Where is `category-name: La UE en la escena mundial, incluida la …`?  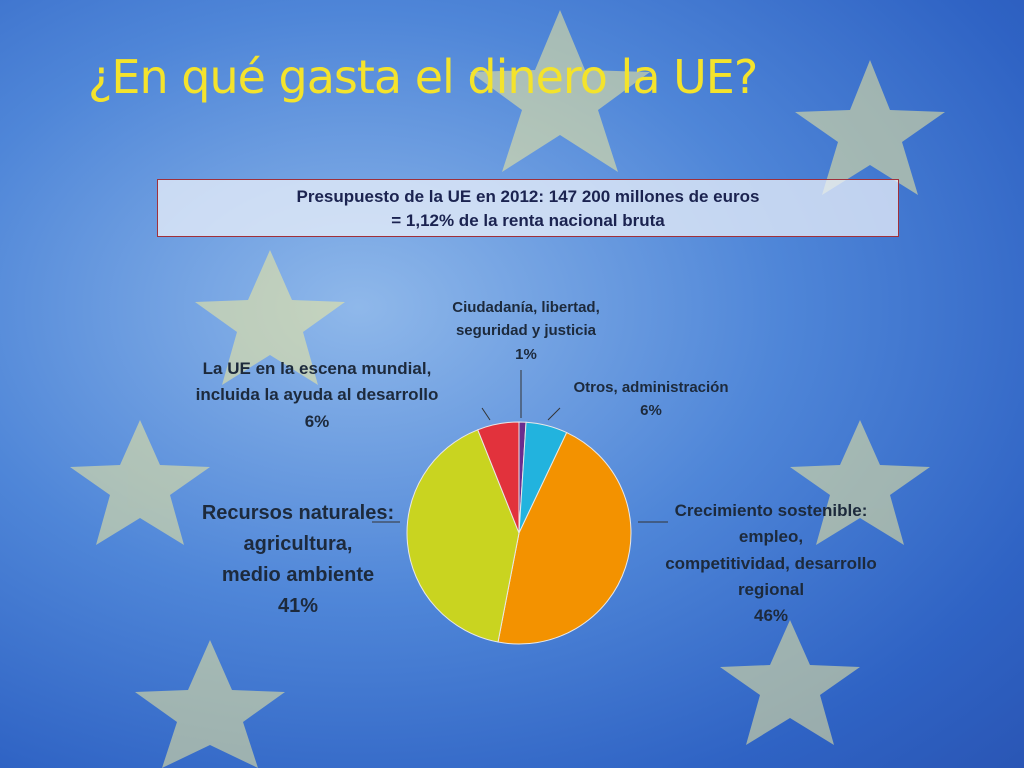
category-name: La UE en la escena mundial, incluida la … is located at coordinates (317, 382).